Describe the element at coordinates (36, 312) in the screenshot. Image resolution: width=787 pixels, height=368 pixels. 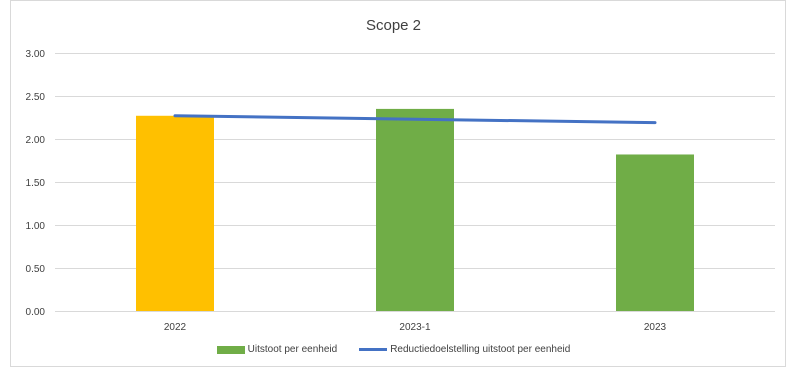
I see `y-tick-label: 0.00` at that location.